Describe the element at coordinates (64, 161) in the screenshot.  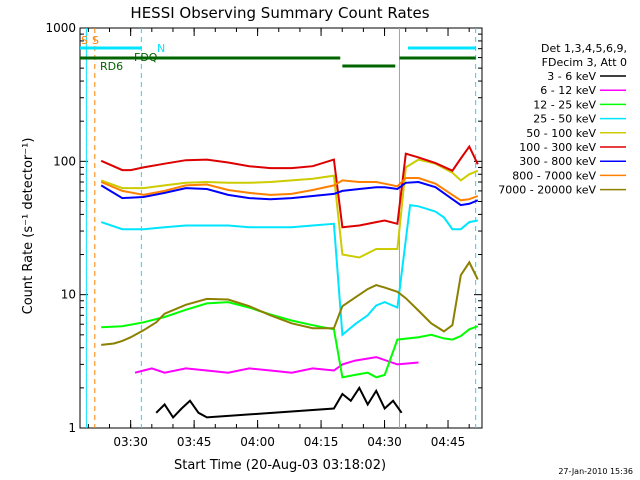
I see `y-tick-label: 100` at that location.